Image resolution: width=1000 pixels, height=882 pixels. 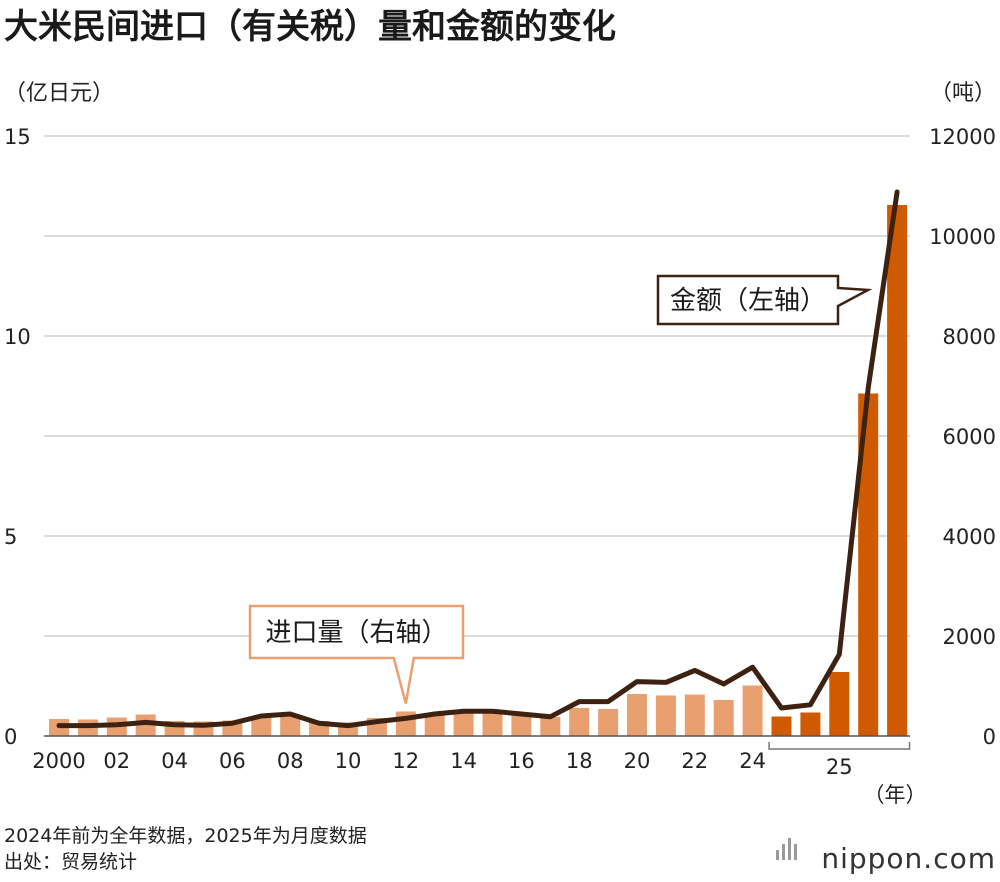 I want to click on callout-volume-bubble, so click(x=356, y=654).